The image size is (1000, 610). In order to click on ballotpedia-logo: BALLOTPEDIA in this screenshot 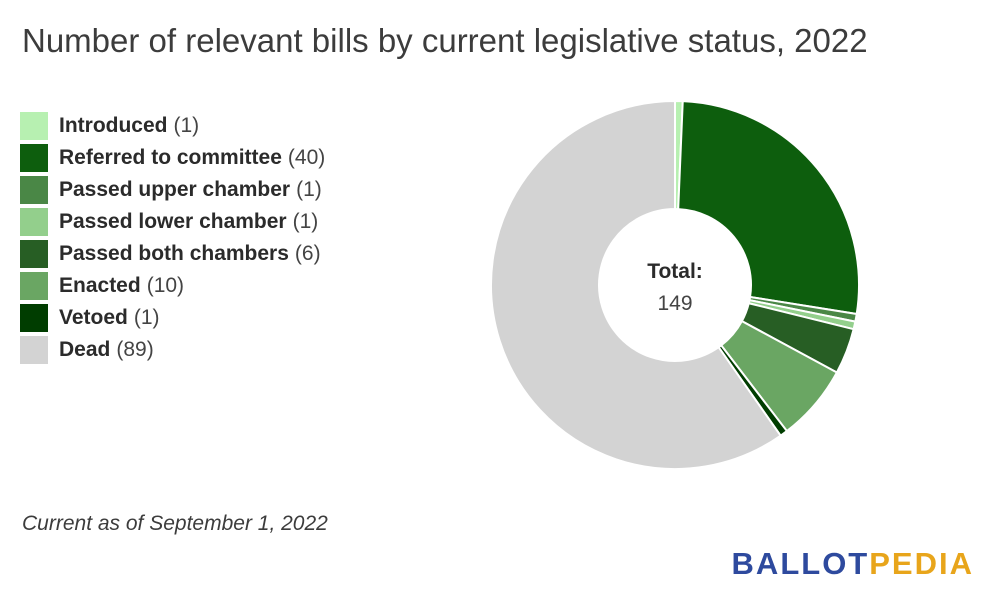, I will do `click(853, 564)`.